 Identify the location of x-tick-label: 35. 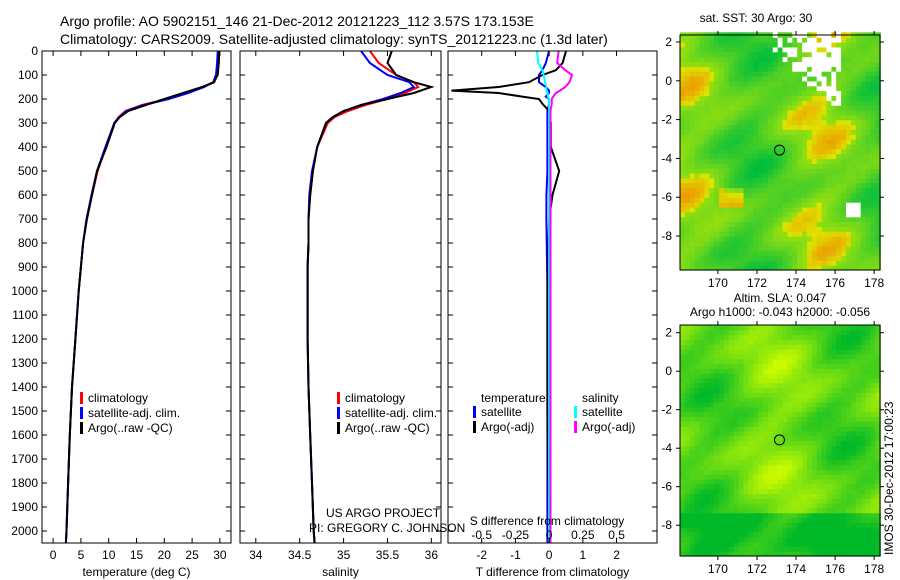
(344, 555).